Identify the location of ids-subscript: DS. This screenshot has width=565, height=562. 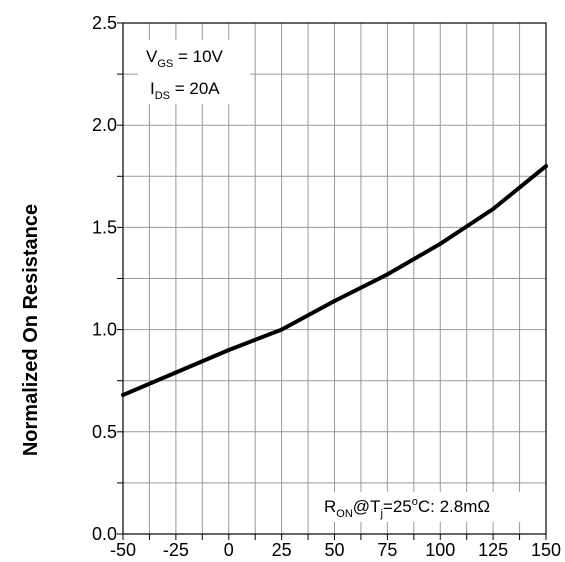
(162, 96).